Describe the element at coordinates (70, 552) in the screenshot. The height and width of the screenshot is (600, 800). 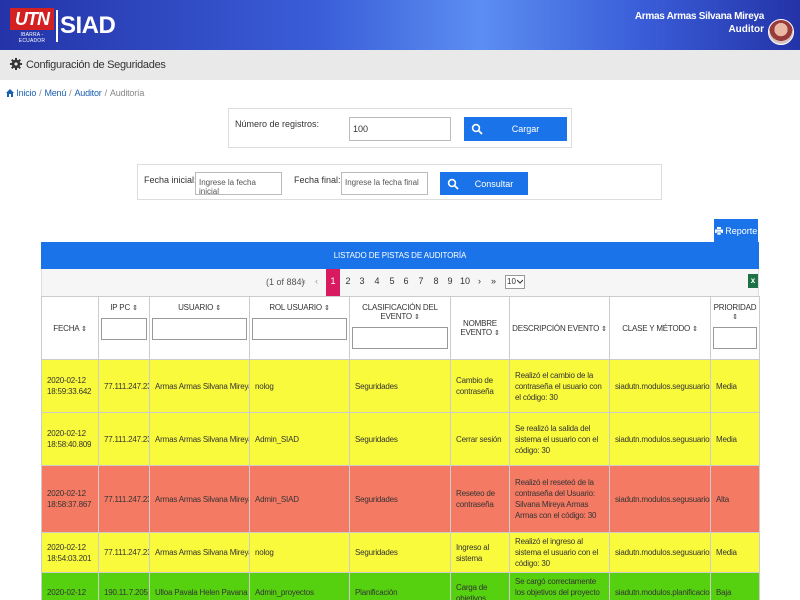
I see `cell-fecha: 2020-02-12 18:54:03.201` at that location.